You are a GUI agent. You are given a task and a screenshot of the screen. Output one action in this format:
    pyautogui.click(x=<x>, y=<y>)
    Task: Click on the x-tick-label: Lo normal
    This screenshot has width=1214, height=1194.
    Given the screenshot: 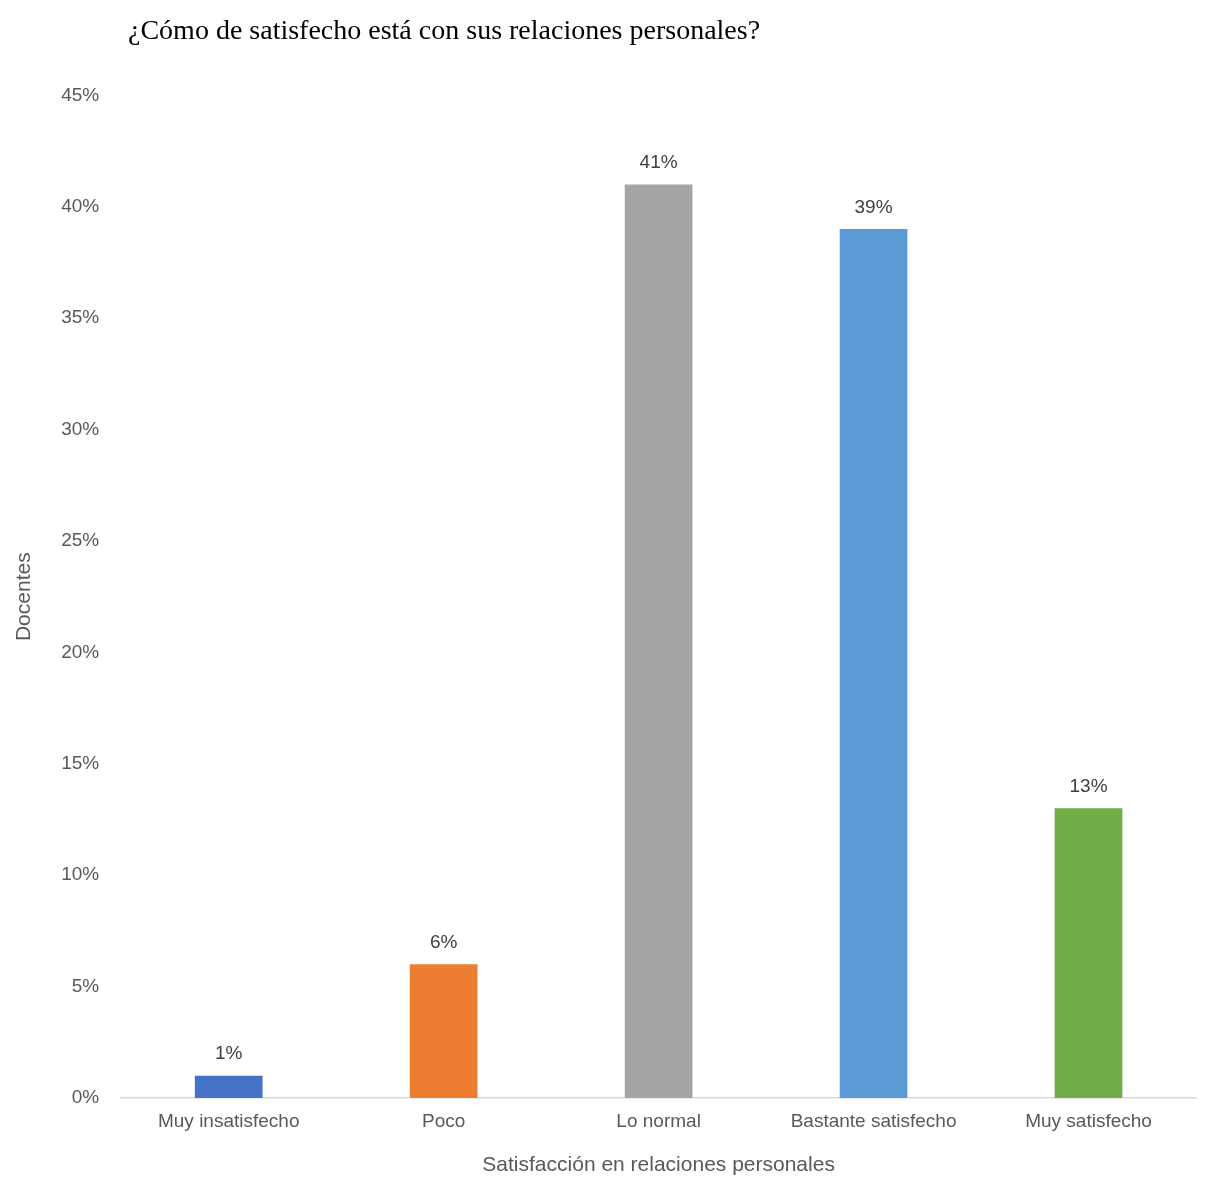 What is the action you would take?
    pyautogui.click(x=658, y=1120)
    